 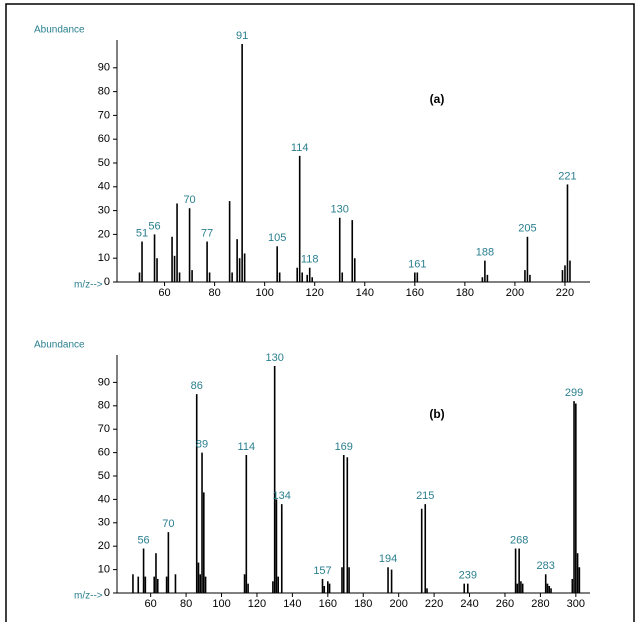 What do you see at coordinates (540, 604) in the screenshot?
I see `x-tick-label: 280` at bounding box center [540, 604].